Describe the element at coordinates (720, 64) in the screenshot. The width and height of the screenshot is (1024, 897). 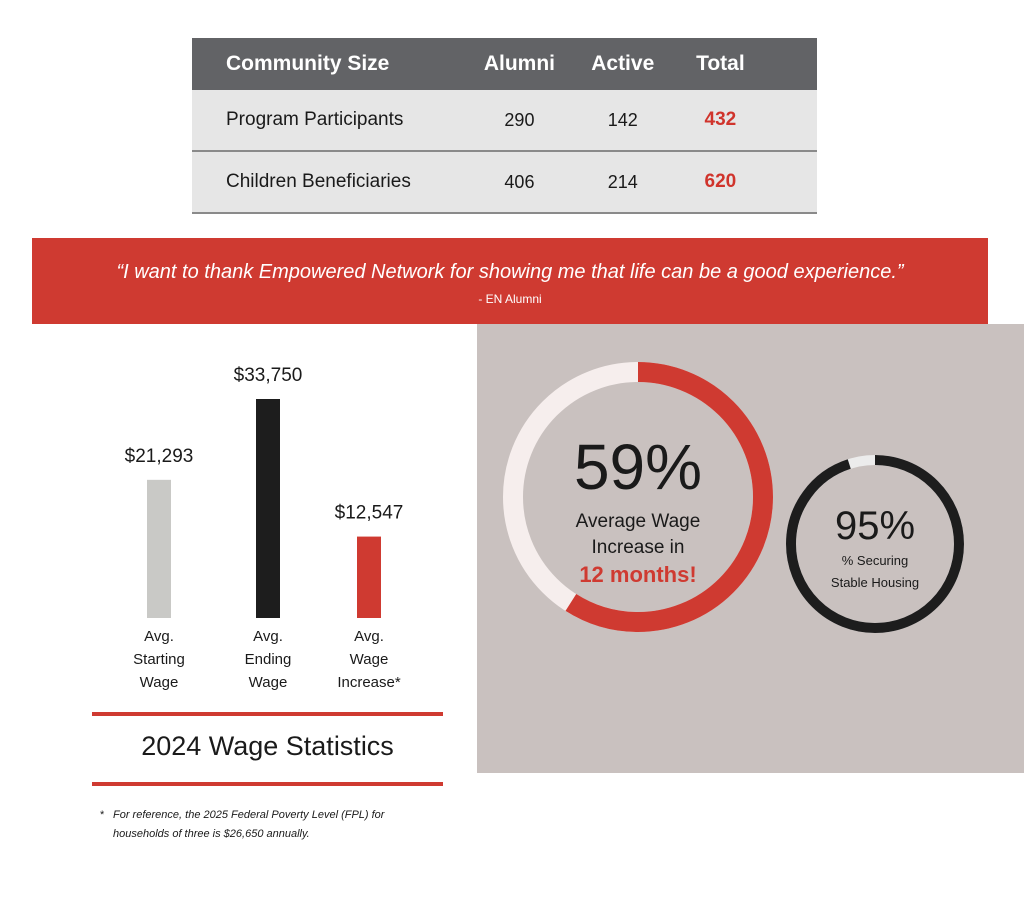
I see `column-header: Total` at that location.